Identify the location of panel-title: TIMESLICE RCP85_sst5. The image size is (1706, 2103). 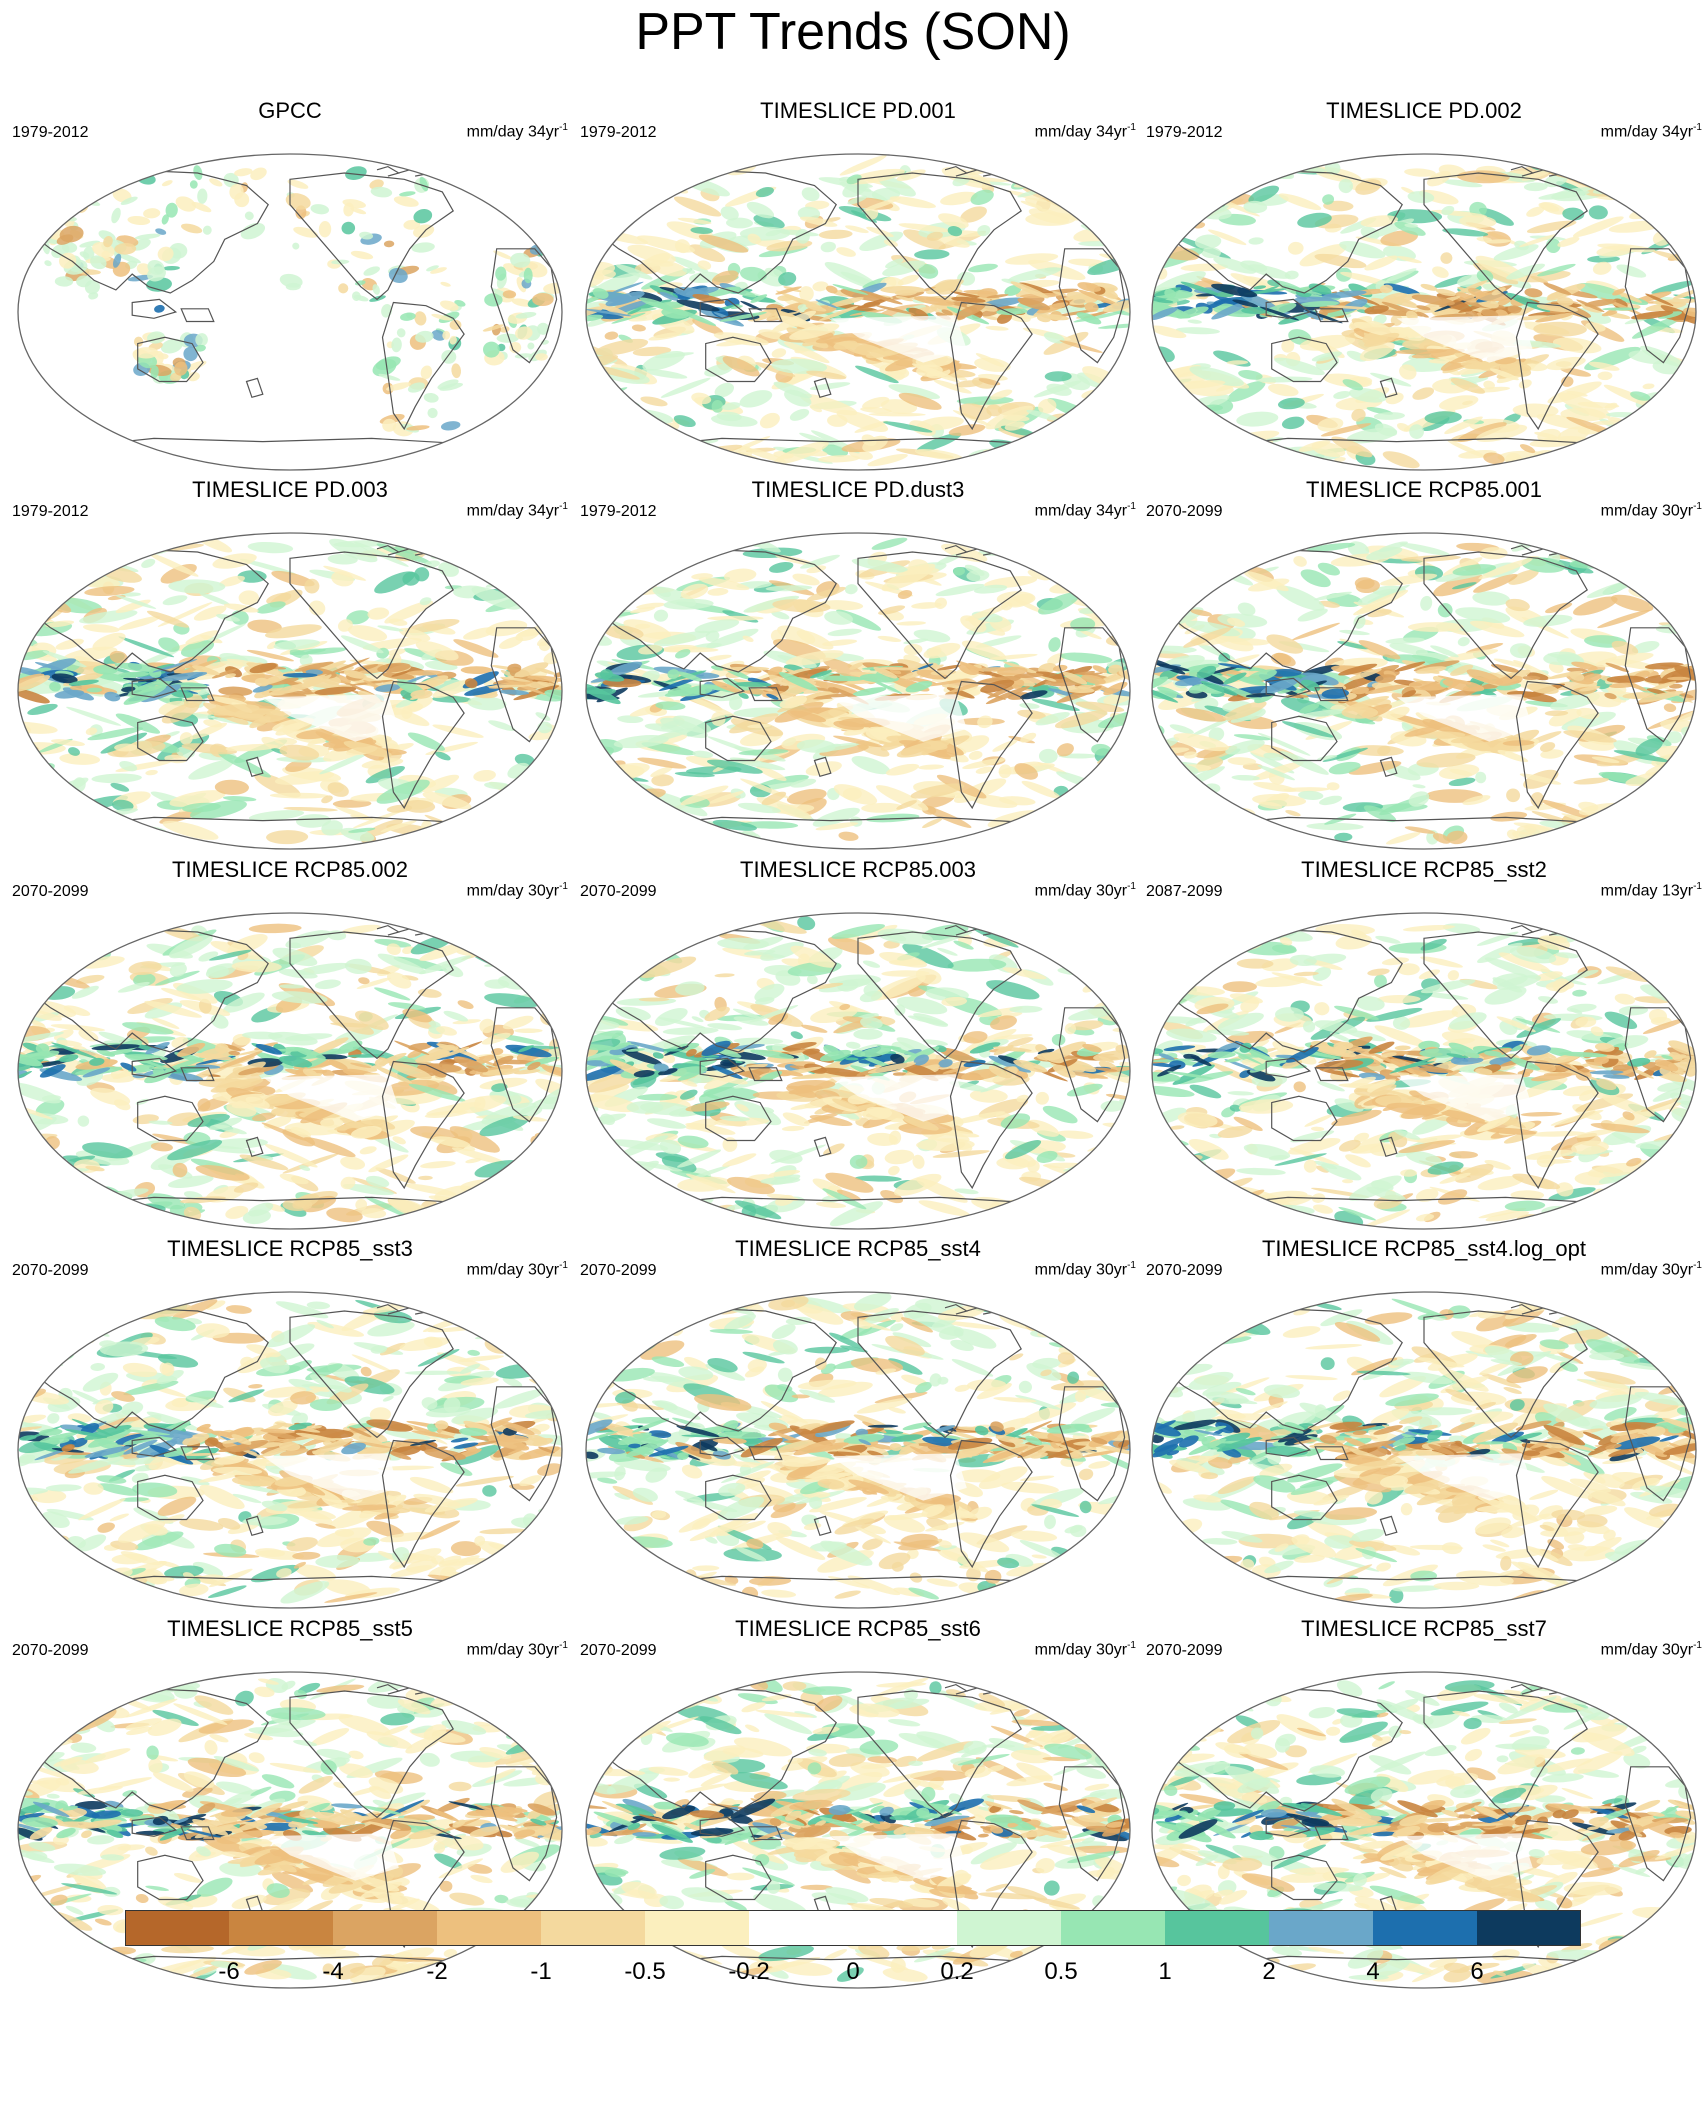
(290, 1628).